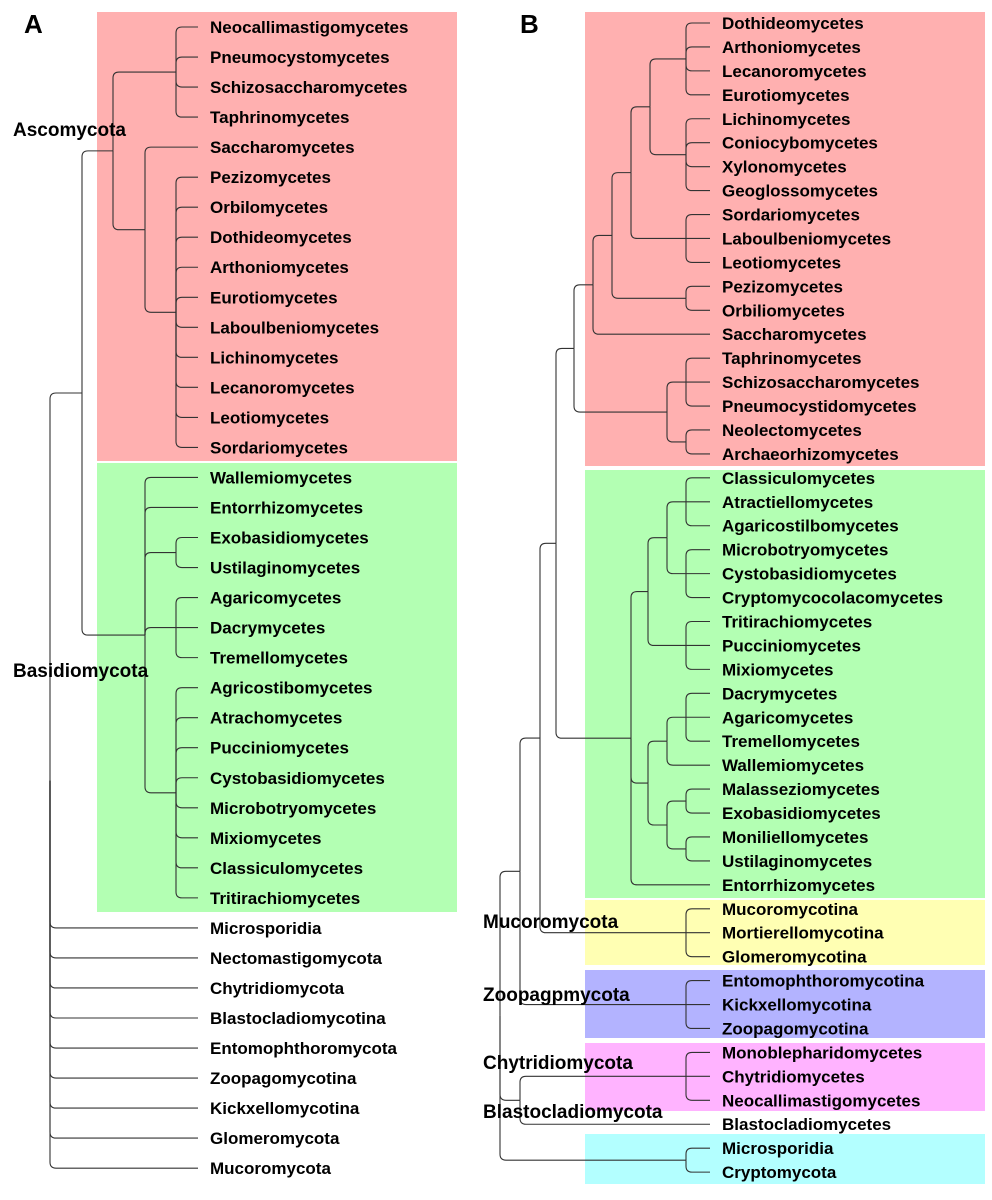 The height and width of the screenshot is (1200, 992). I want to click on taxon-a-entorrhizomycetes: Entorrhizomycetes, so click(286, 507).